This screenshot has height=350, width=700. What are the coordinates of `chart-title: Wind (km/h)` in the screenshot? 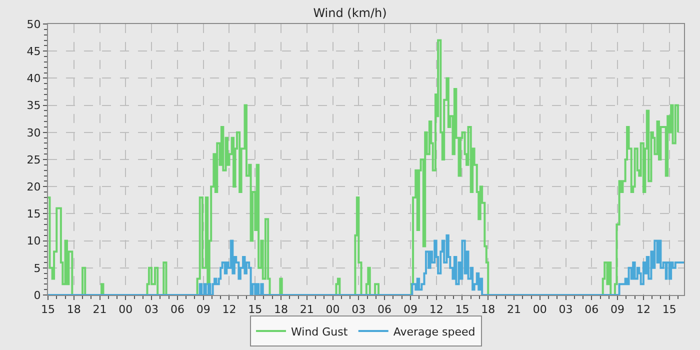 It's located at (350, 13).